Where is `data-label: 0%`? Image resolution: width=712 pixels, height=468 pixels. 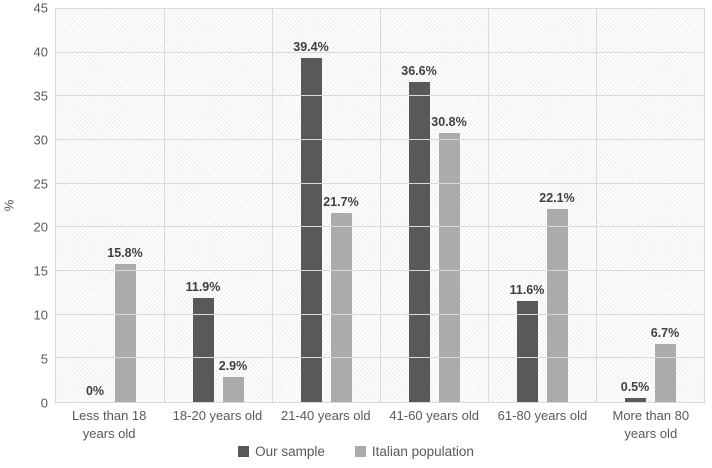 data-label: 0% is located at coordinates (95, 391).